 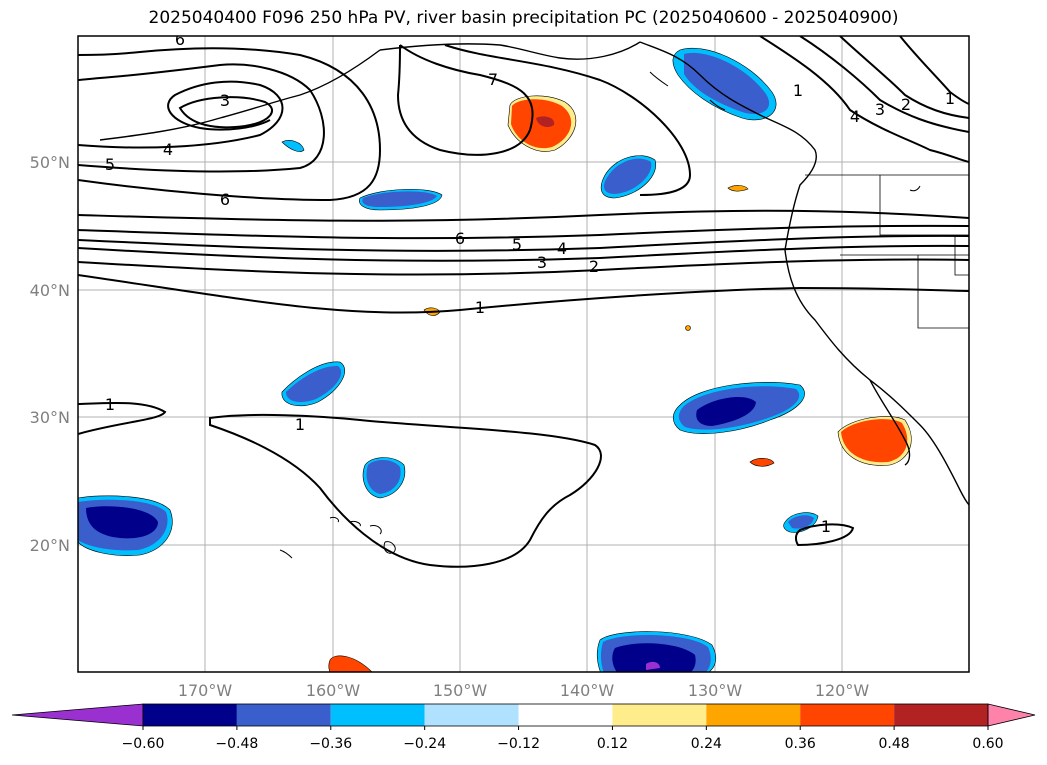 I want to click on pv-contour-1-west, so click(x=122, y=418).